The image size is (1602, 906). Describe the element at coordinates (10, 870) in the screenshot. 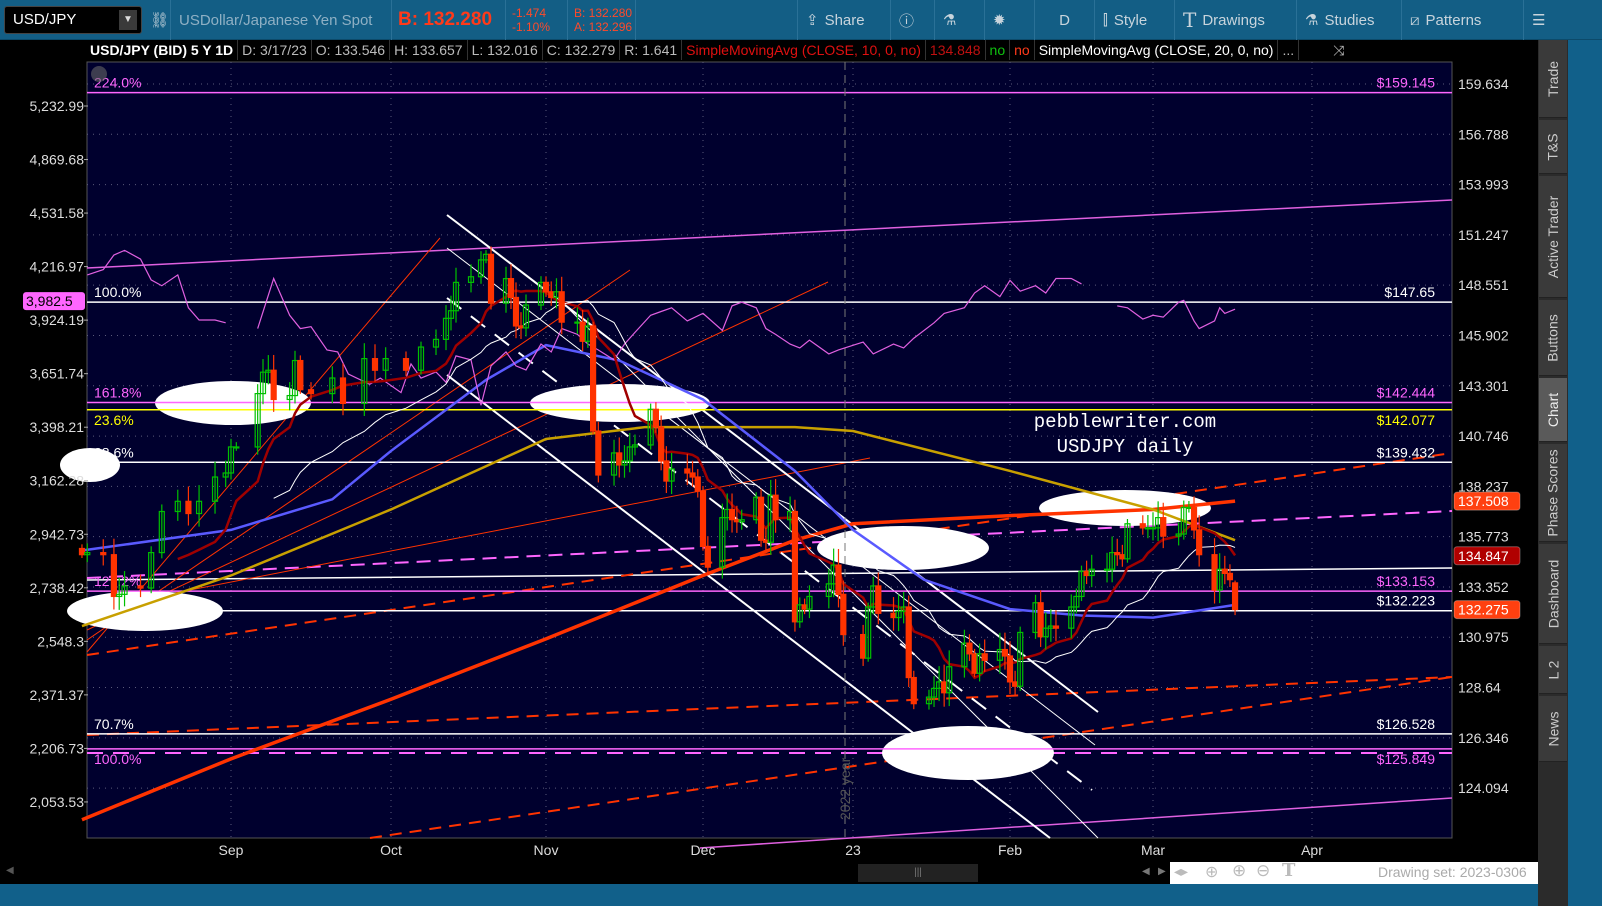

I see `scroll-left-icon: ◀` at that location.